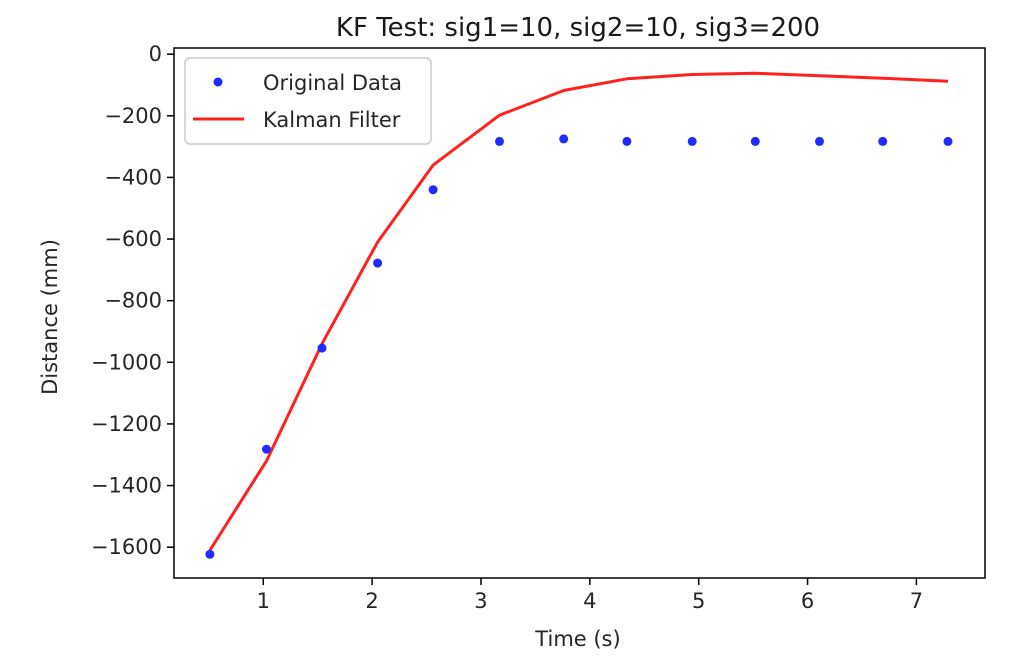  Describe the element at coordinates (578, 28) in the screenshot. I see `chart-title: KF Test: sig1=10, sig2=10, sig3=200` at that location.